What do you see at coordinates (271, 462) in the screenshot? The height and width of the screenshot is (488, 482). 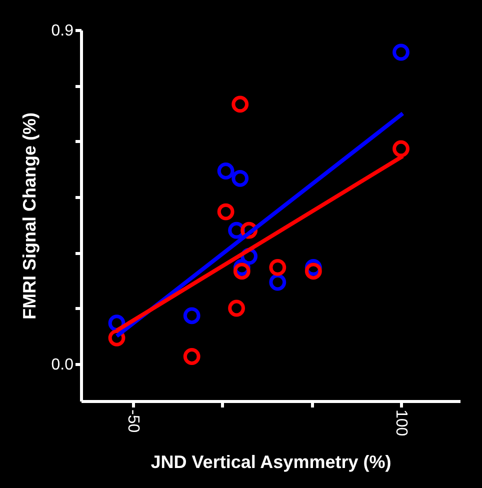 I see `x-axis-title: JND Vertical Asymmetry (%)` at bounding box center [271, 462].